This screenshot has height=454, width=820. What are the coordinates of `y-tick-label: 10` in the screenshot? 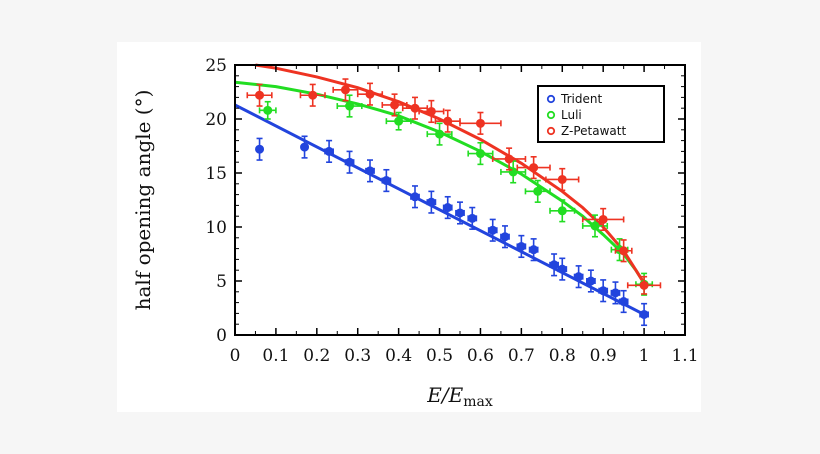 It's located at (216, 228).